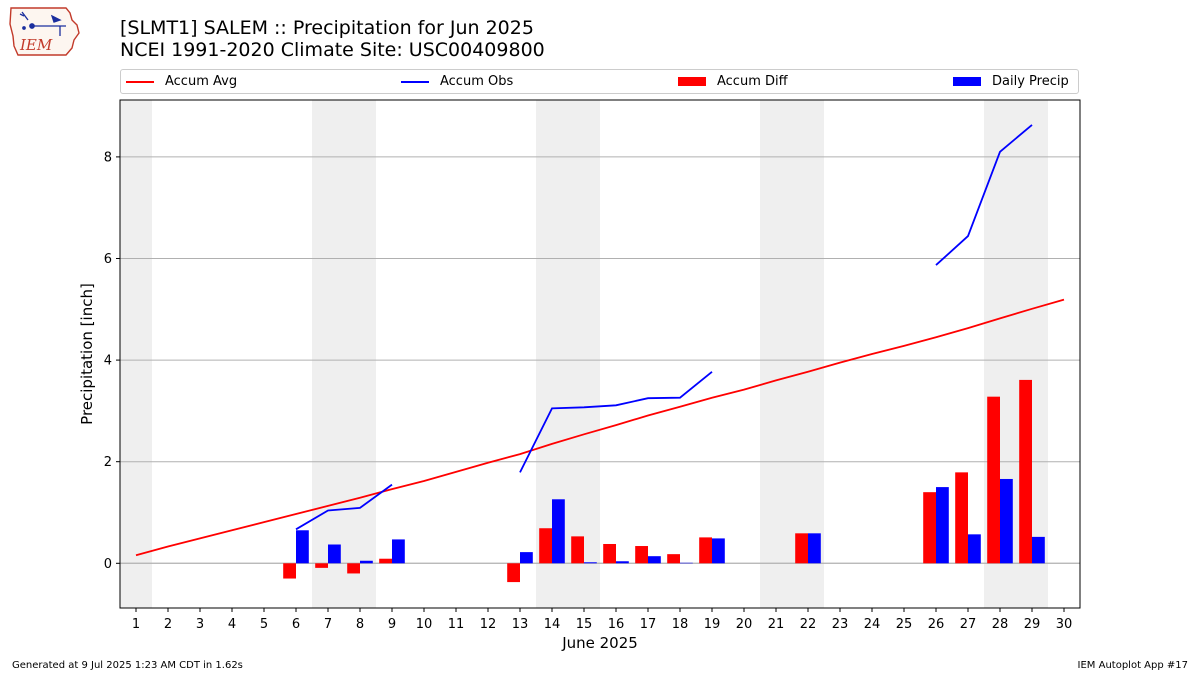  Describe the element at coordinates (552, 624) in the screenshot. I see `x-tick-label-14: 14` at that location.